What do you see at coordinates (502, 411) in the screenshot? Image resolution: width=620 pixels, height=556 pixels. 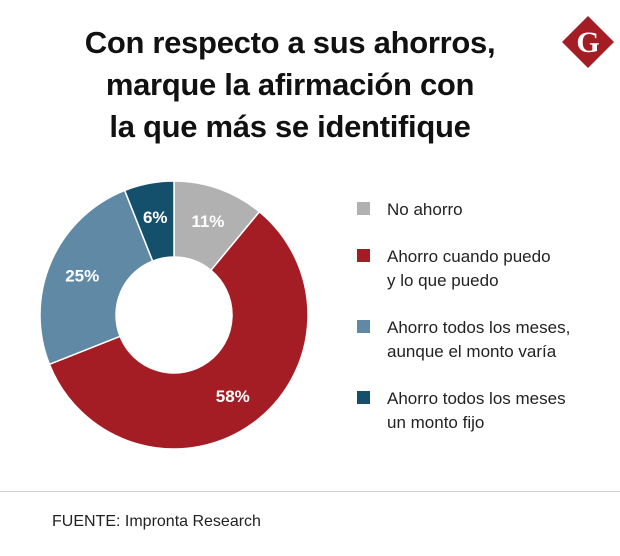 I see `legend-label: Ahorro todos los meses un monto fijo` at bounding box center [502, 411].